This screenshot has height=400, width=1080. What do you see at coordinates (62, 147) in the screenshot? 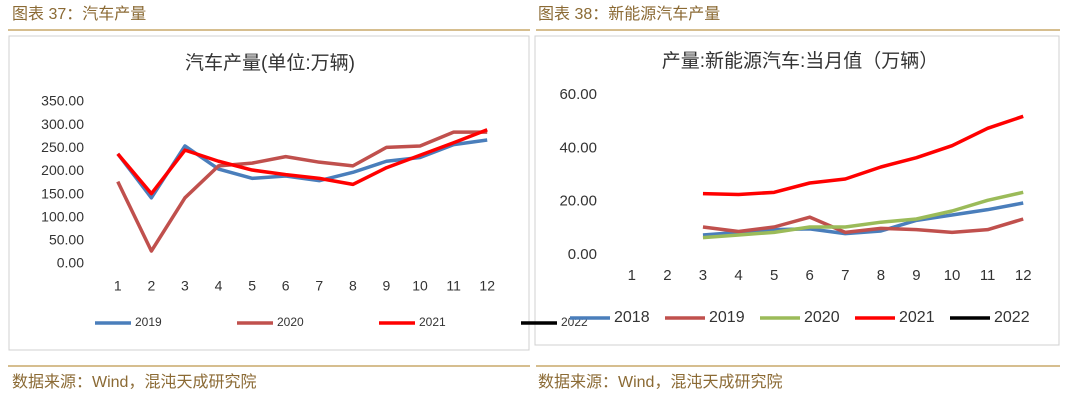
I see `y-tick-label: 250.00` at bounding box center [62, 147].